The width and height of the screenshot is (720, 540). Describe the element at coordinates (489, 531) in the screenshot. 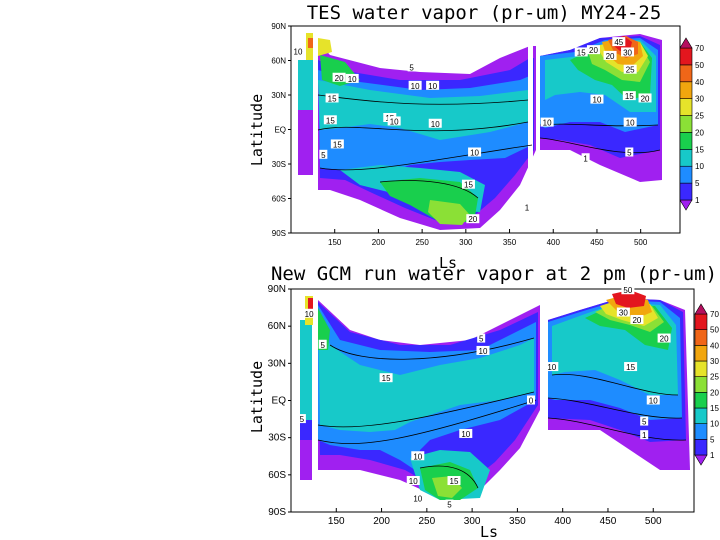

I see `panel-2-xlabel: Ls` at that location.